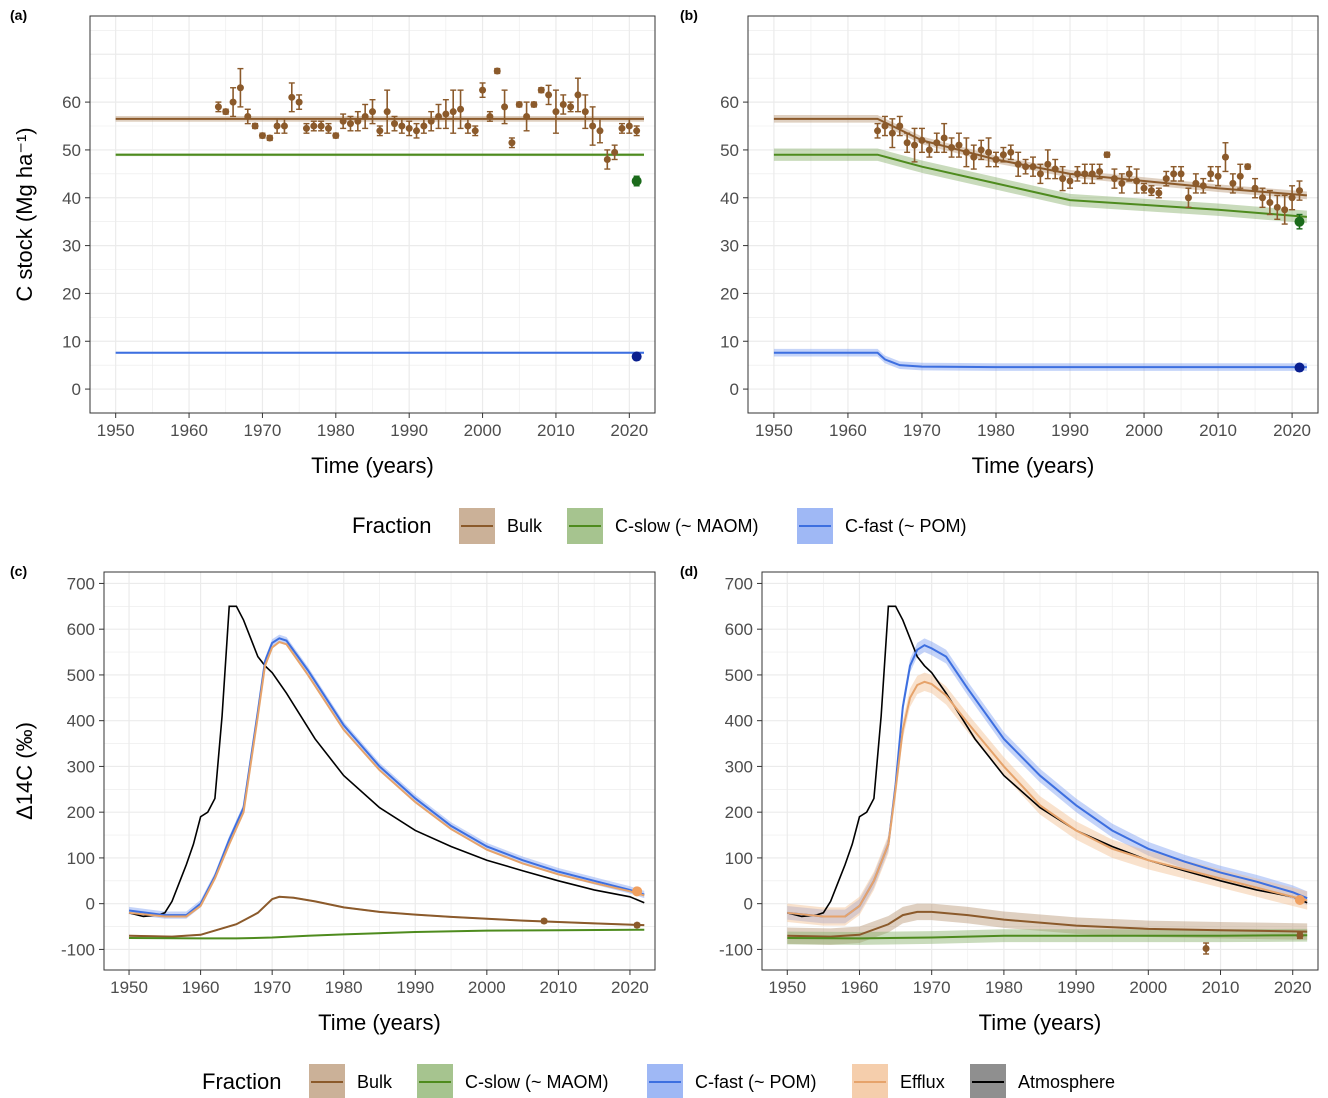 The height and width of the screenshot is (1098, 1328). I want to click on y-tick-label: 60, so click(71, 102).